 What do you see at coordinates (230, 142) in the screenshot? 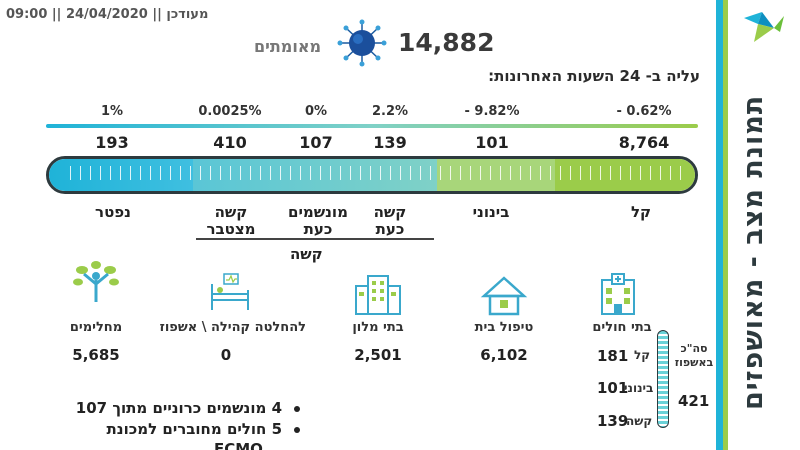
I see `count-severe-cumulative: 410` at bounding box center [230, 142].